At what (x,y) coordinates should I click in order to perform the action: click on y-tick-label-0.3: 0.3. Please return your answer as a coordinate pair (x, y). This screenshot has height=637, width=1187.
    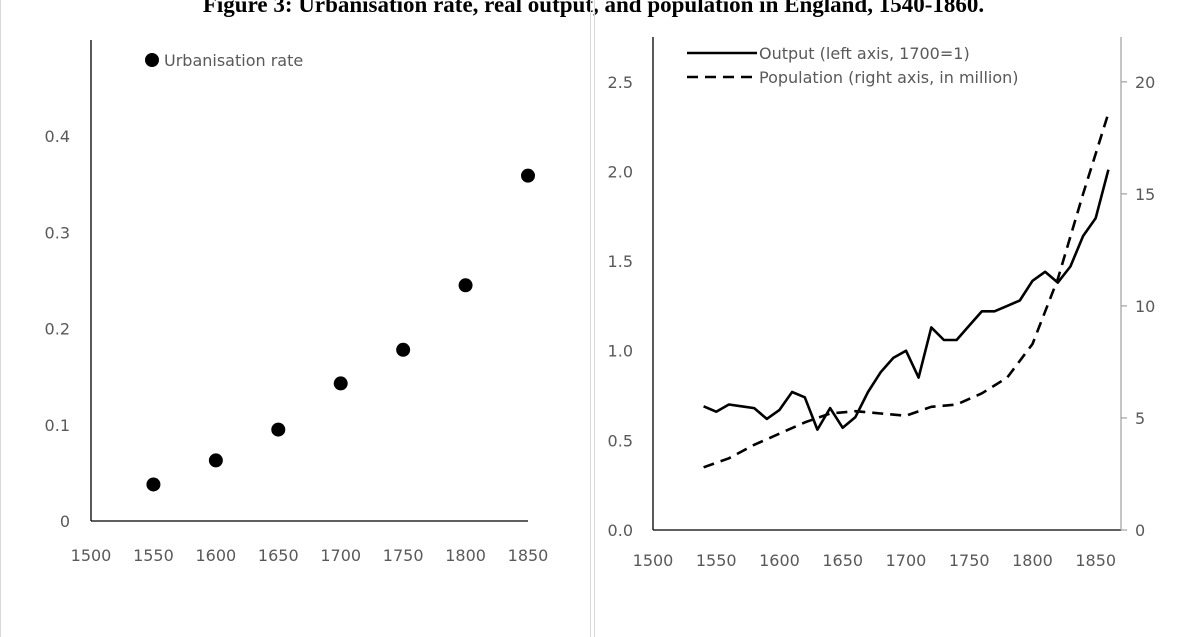
    Looking at the image, I should click on (57, 232).